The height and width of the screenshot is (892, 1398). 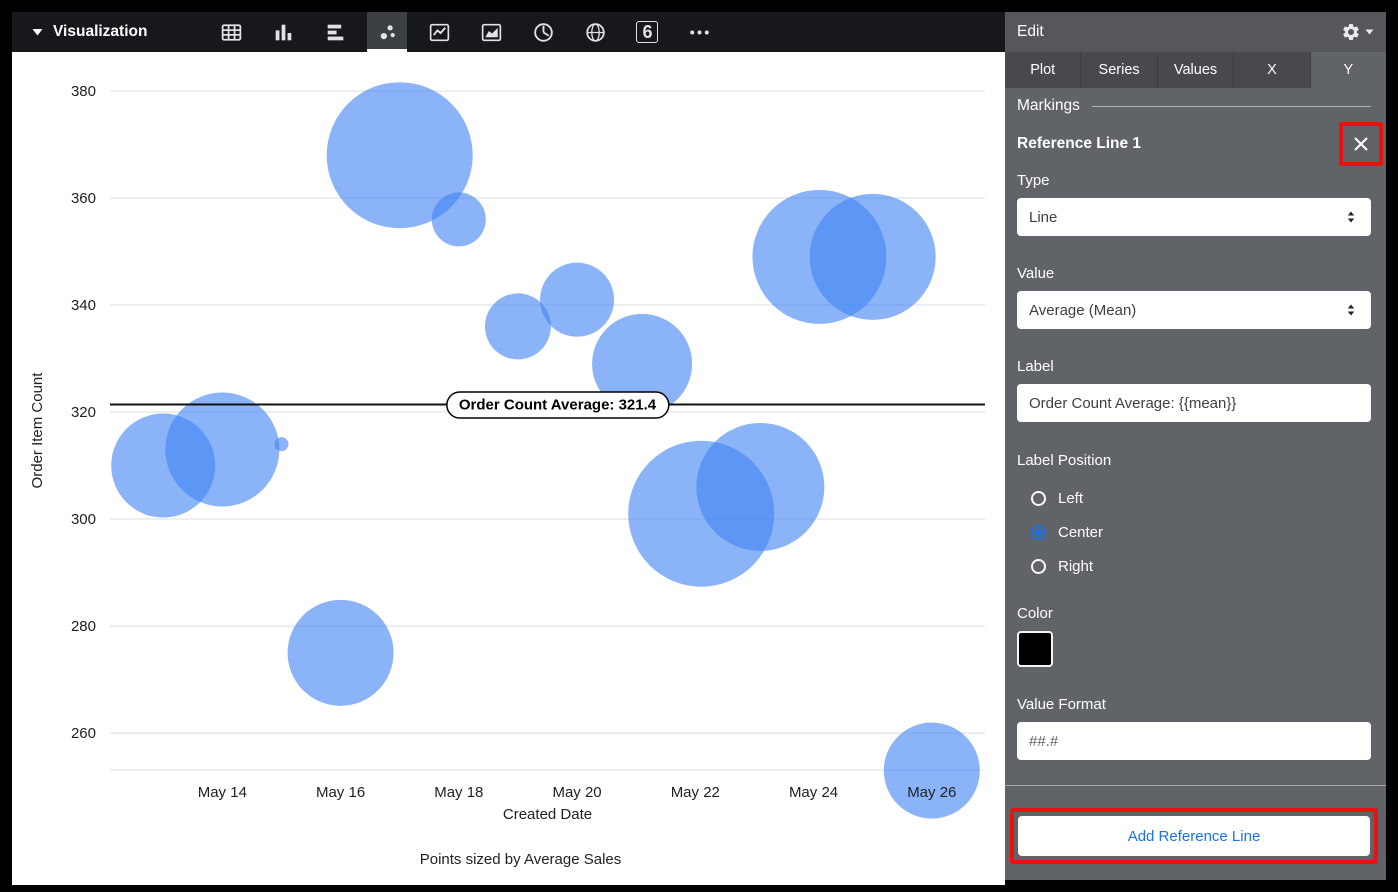 I want to click on x-tick-label: May 14, so click(x=222, y=792).